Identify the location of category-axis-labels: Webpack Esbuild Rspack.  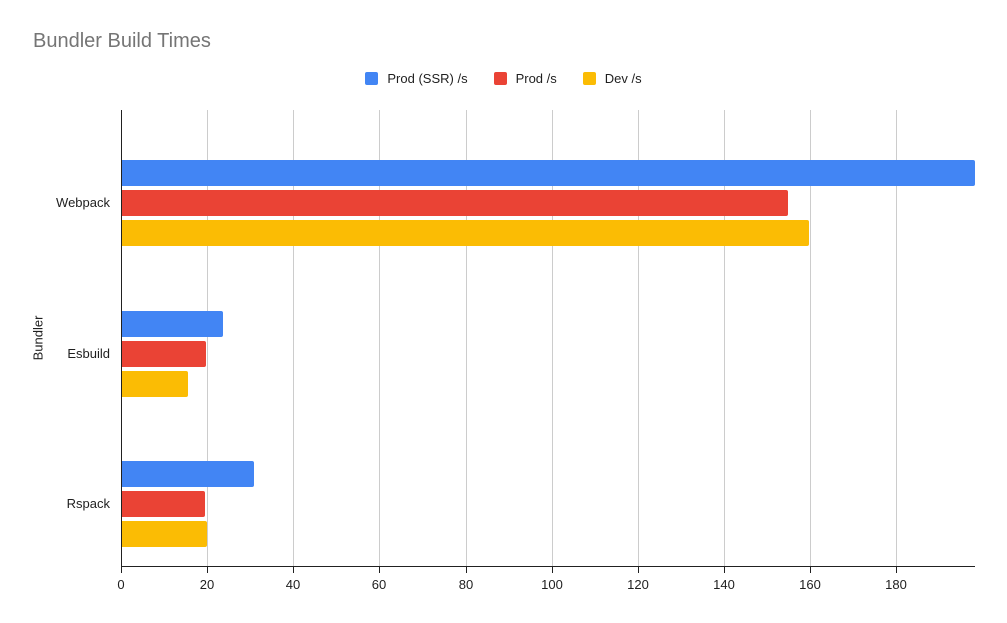
(55, 338).